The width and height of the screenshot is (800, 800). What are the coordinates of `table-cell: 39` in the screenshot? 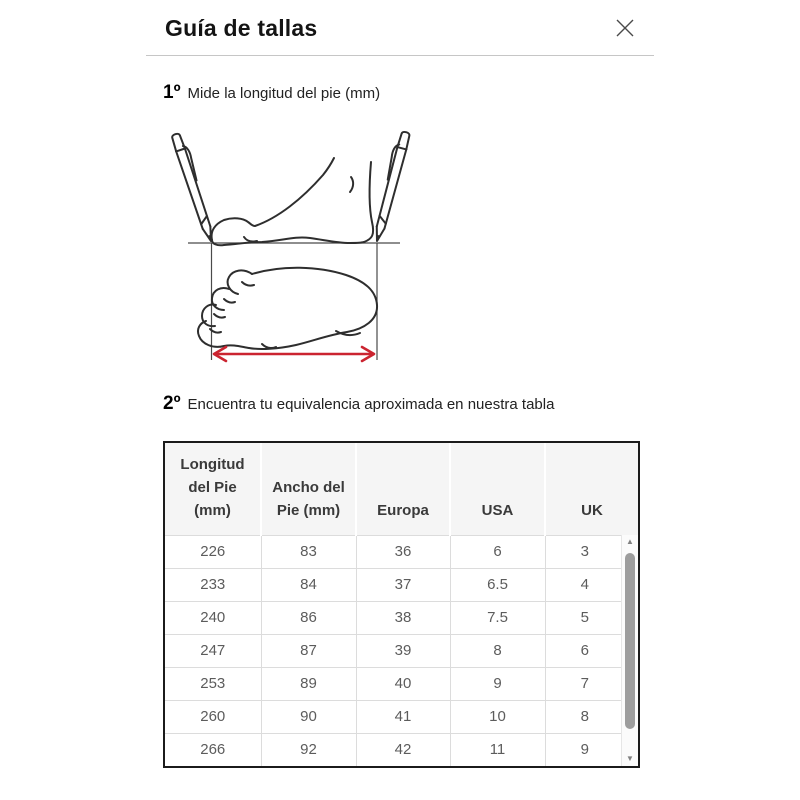 It's located at (402, 651).